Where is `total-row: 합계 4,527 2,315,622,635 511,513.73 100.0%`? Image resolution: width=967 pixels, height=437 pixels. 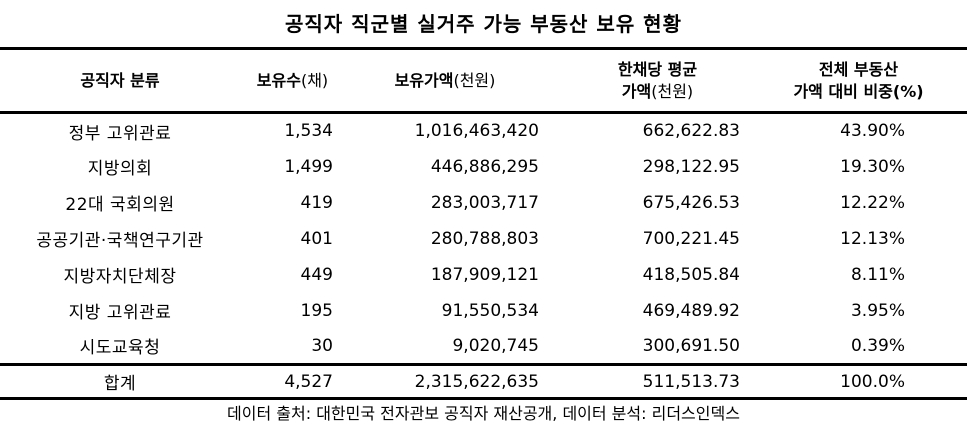 total-row: 합계 4,527 2,315,622,635 511,513.73 100.0% is located at coordinates (483, 381).